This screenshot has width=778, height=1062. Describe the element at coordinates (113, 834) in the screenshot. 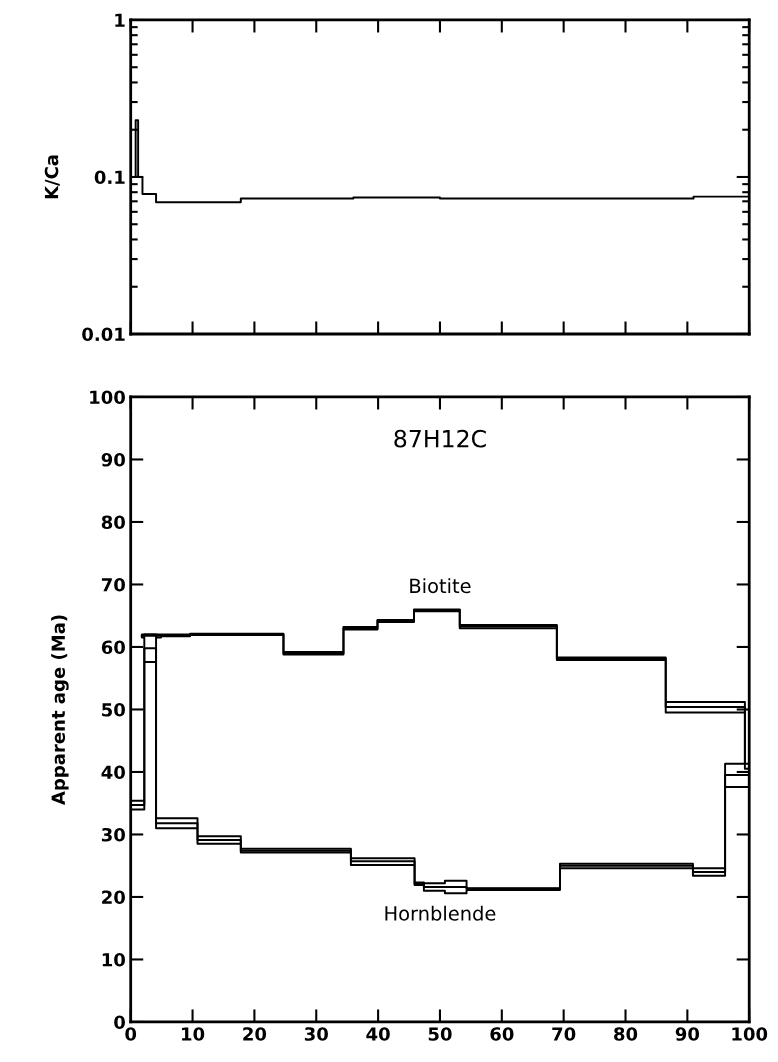

I see `y-tick-label: 30` at that location.